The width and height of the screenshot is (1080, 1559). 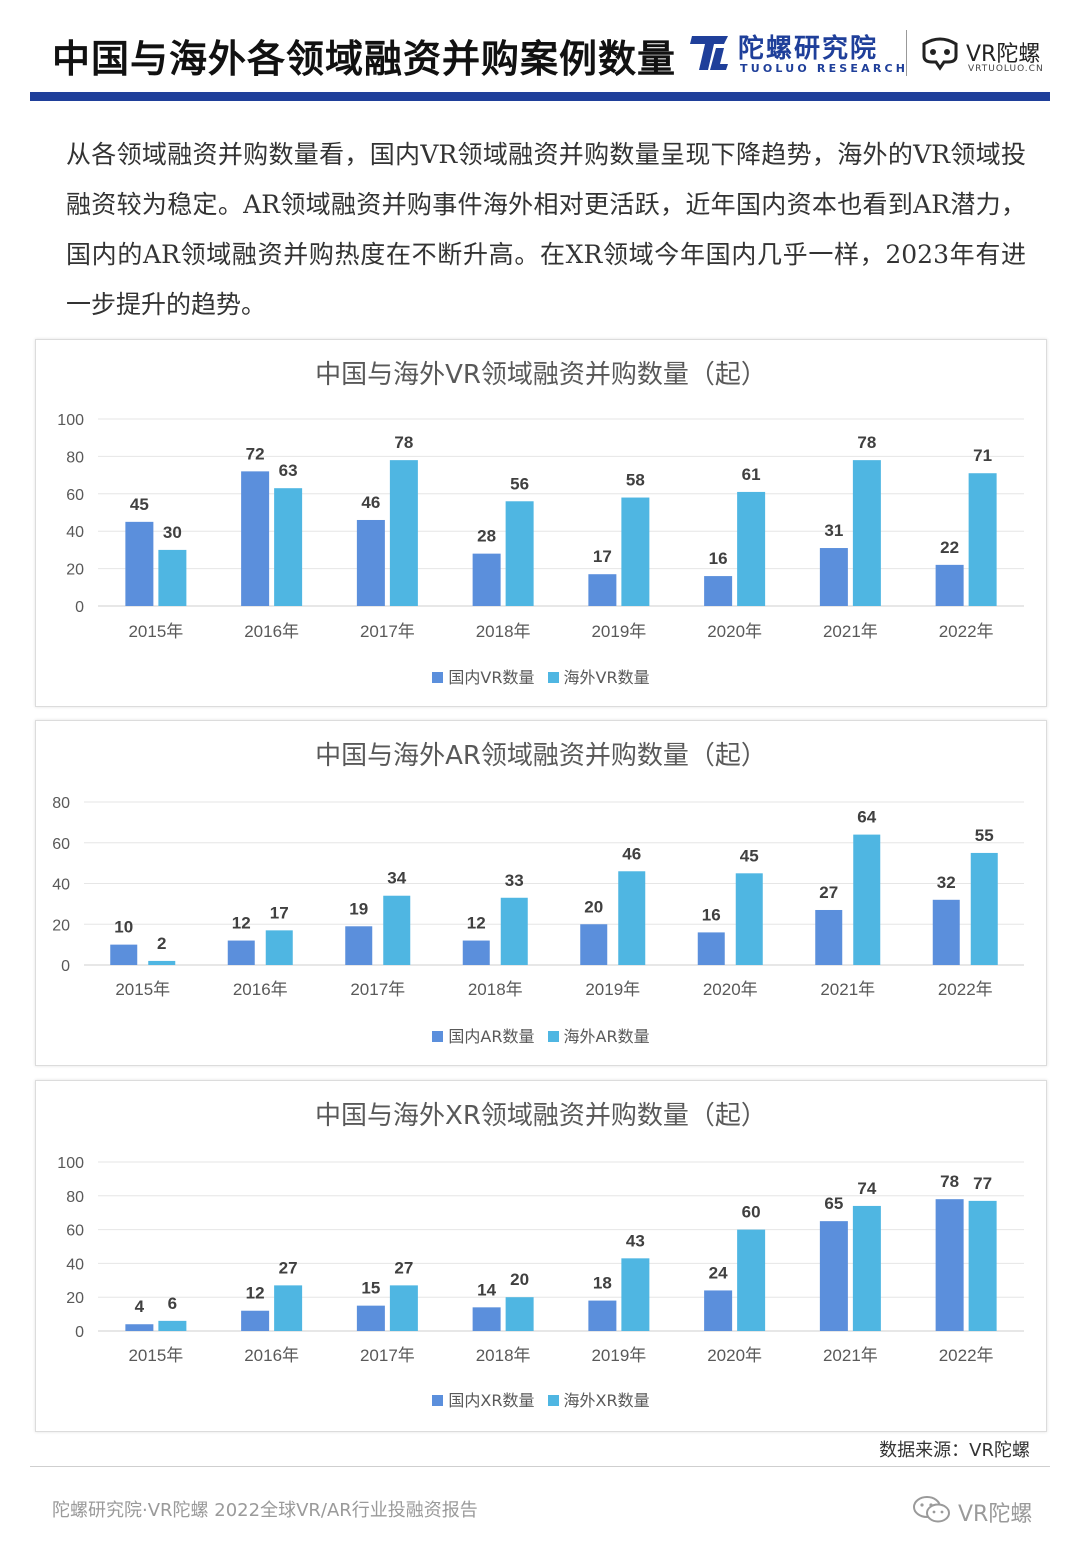 I want to click on vr-brand-name: VR陀螺, so click(x=1003, y=54).